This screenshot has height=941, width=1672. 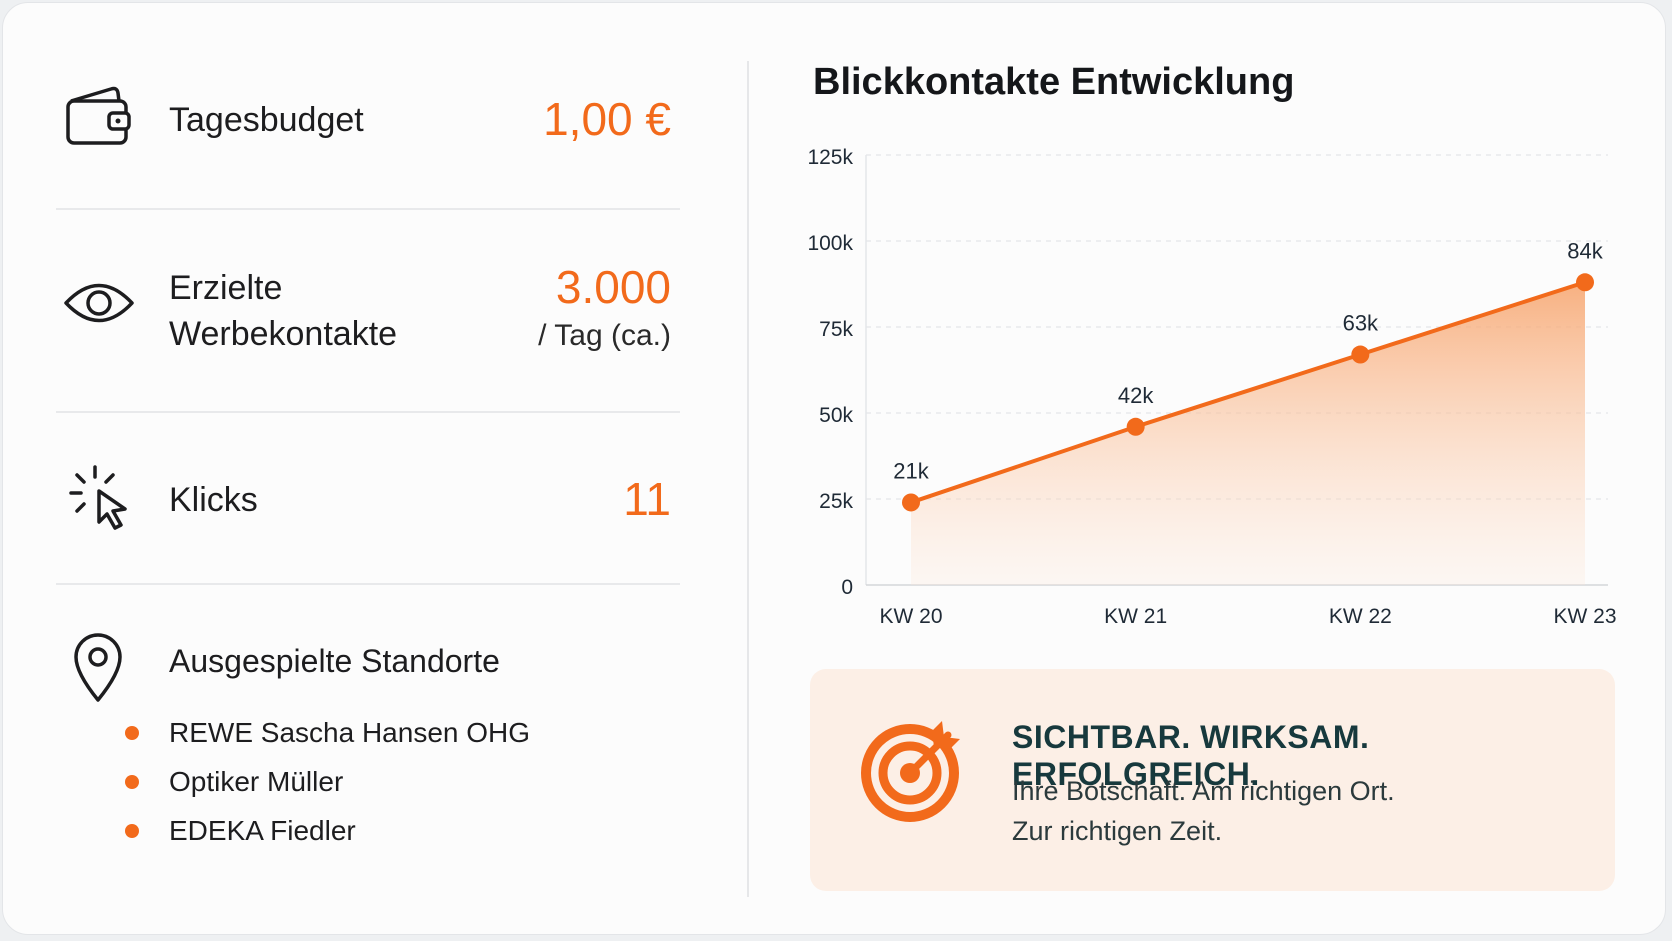 What do you see at coordinates (604, 335) in the screenshot?
I see `contacts-per-day: / Tag (ca.)` at bounding box center [604, 335].